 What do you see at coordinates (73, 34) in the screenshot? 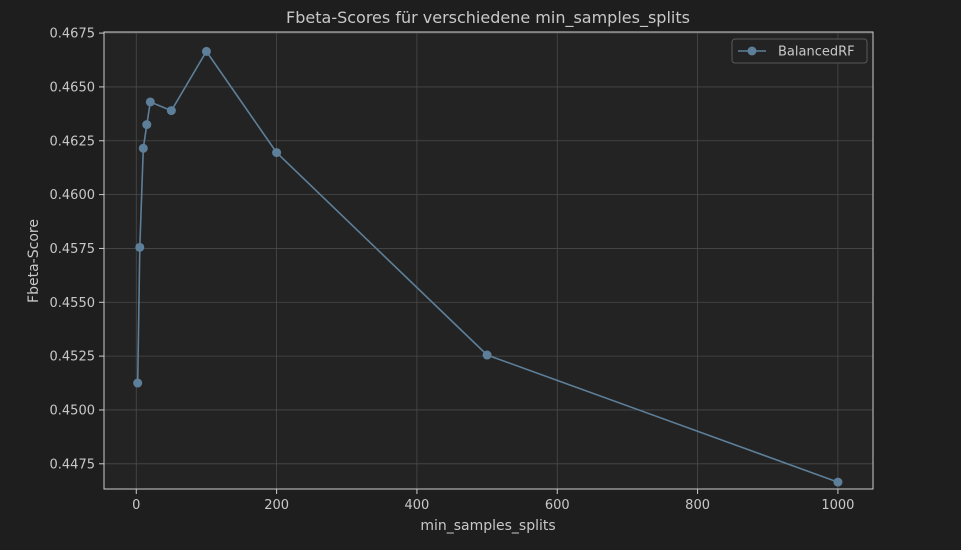
I see `y-tick-label: 0.4675` at bounding box center [73, 34].